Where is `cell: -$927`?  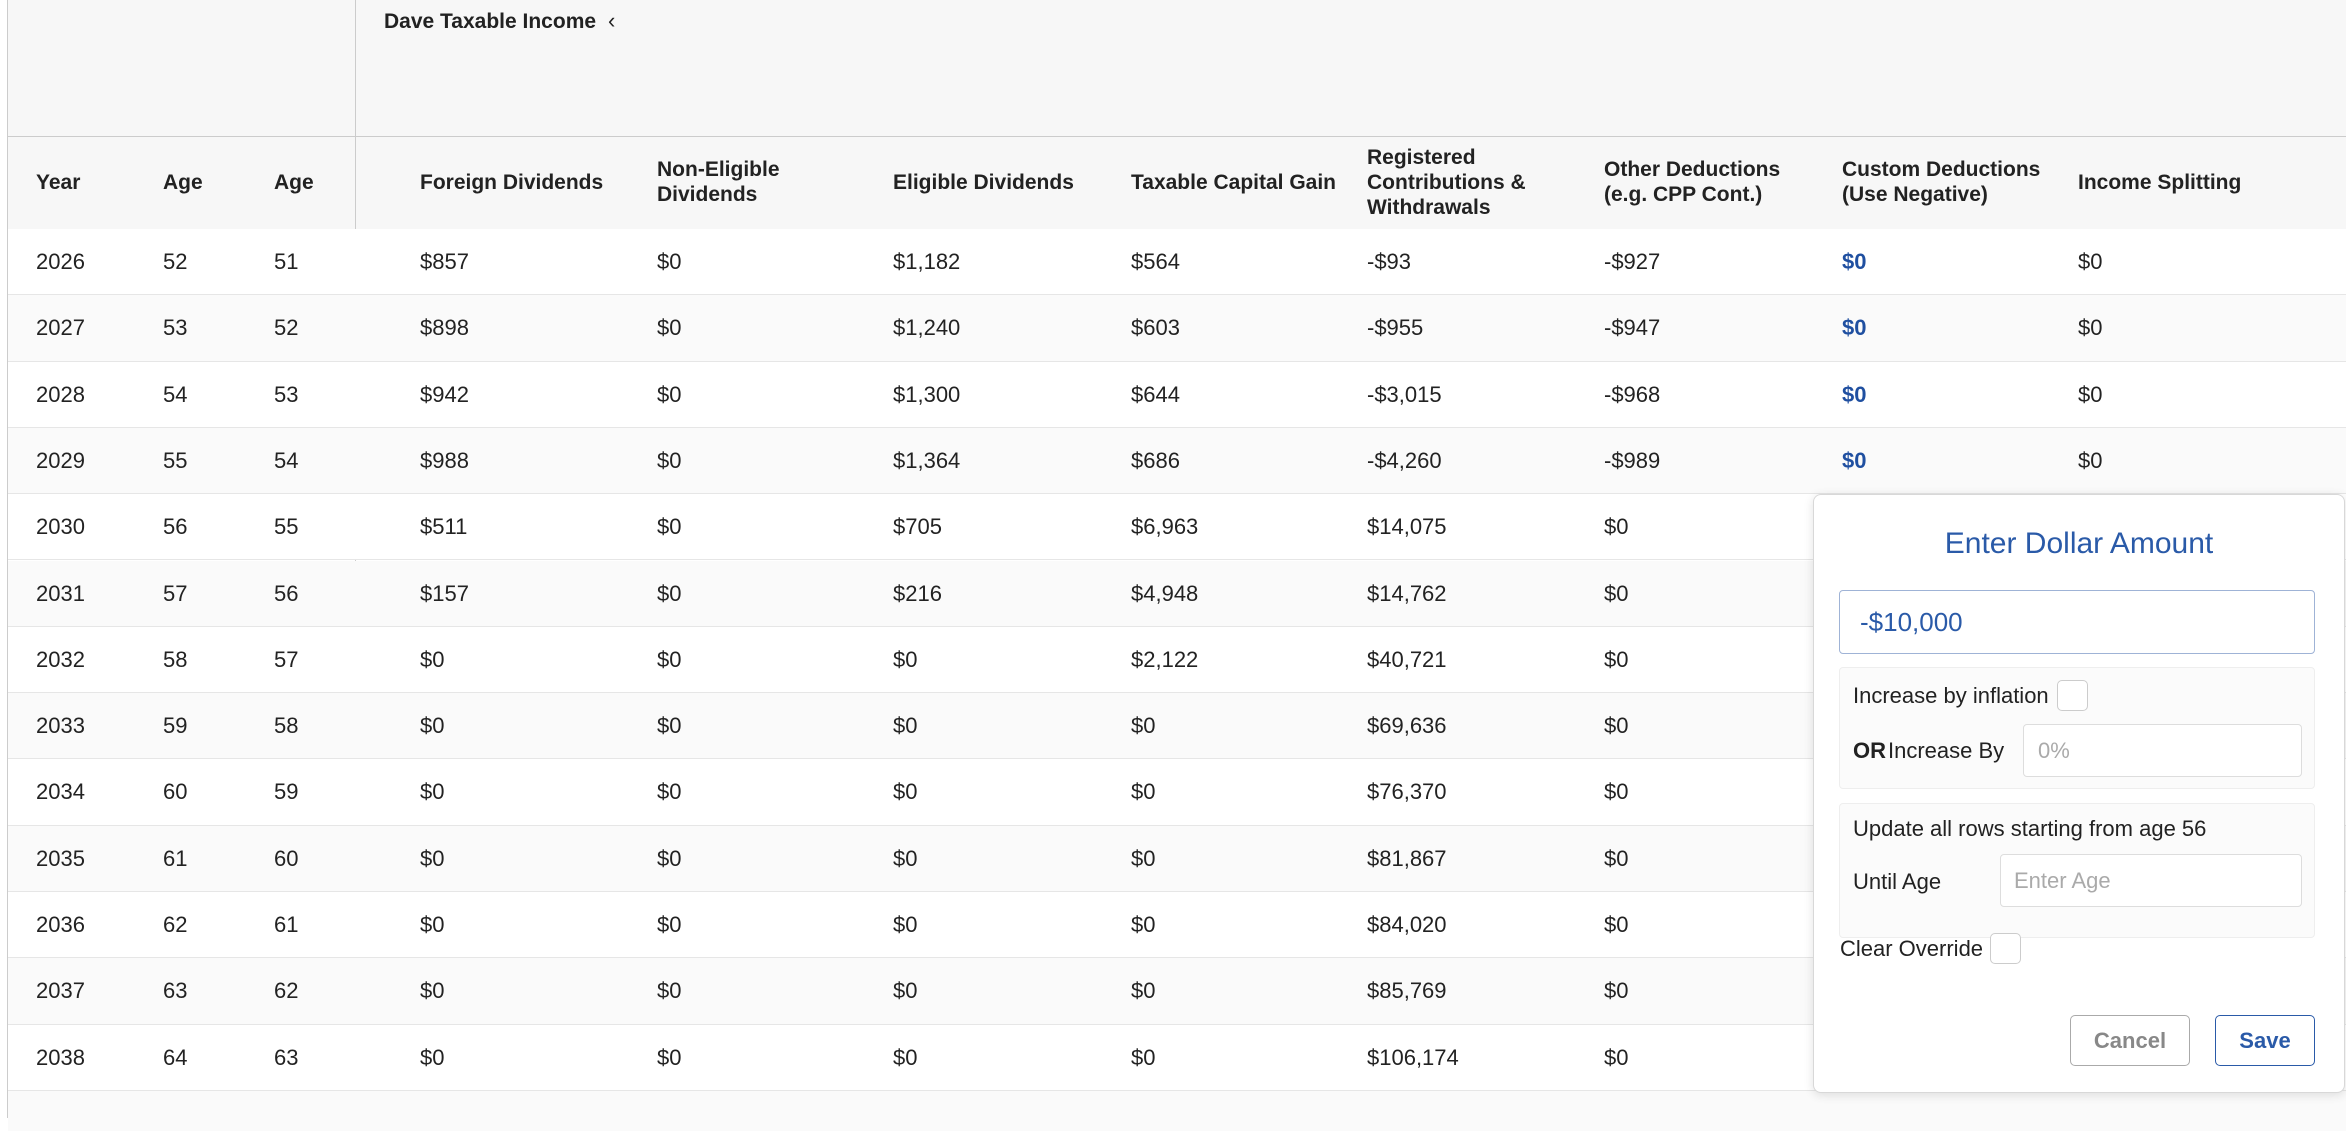
cell: -$927 is located at coordinates (1632, 261).